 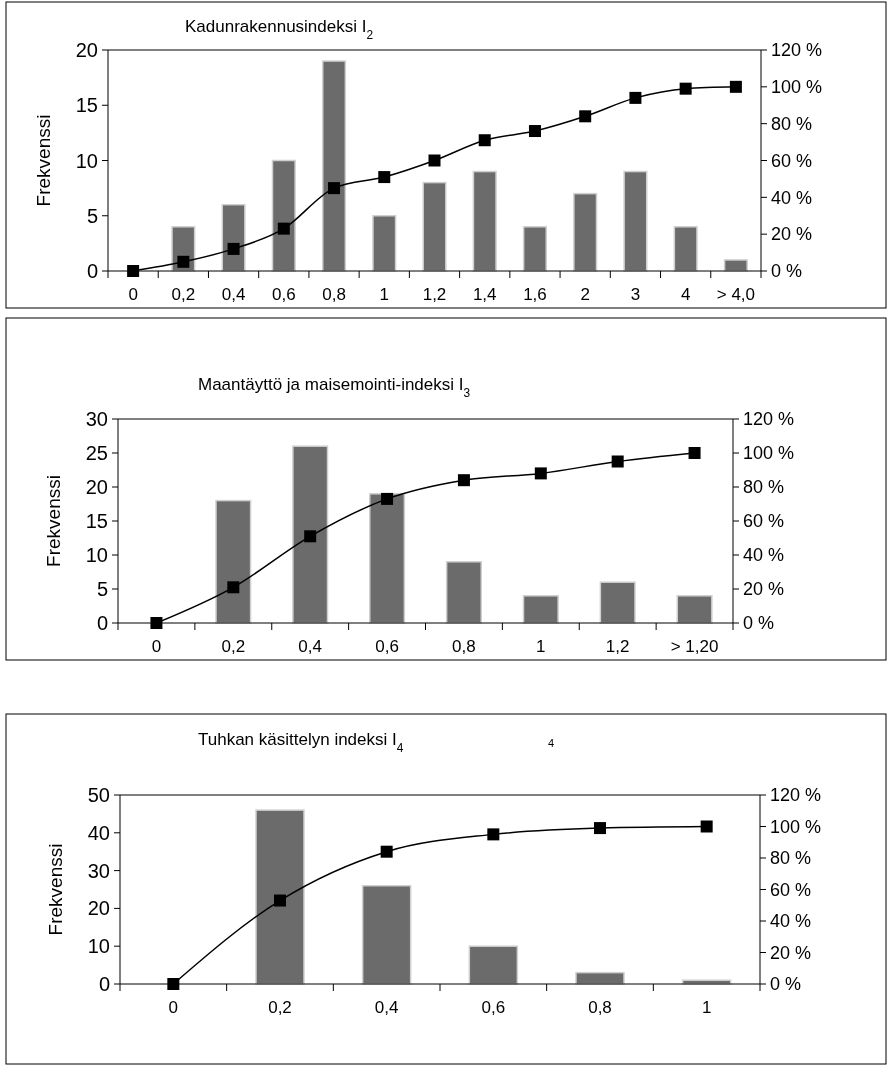 What do you see at coordinates (694, 646) in the screenshot?
I see `x-tick-label: > 1,20` at bounding box center [694, 646].